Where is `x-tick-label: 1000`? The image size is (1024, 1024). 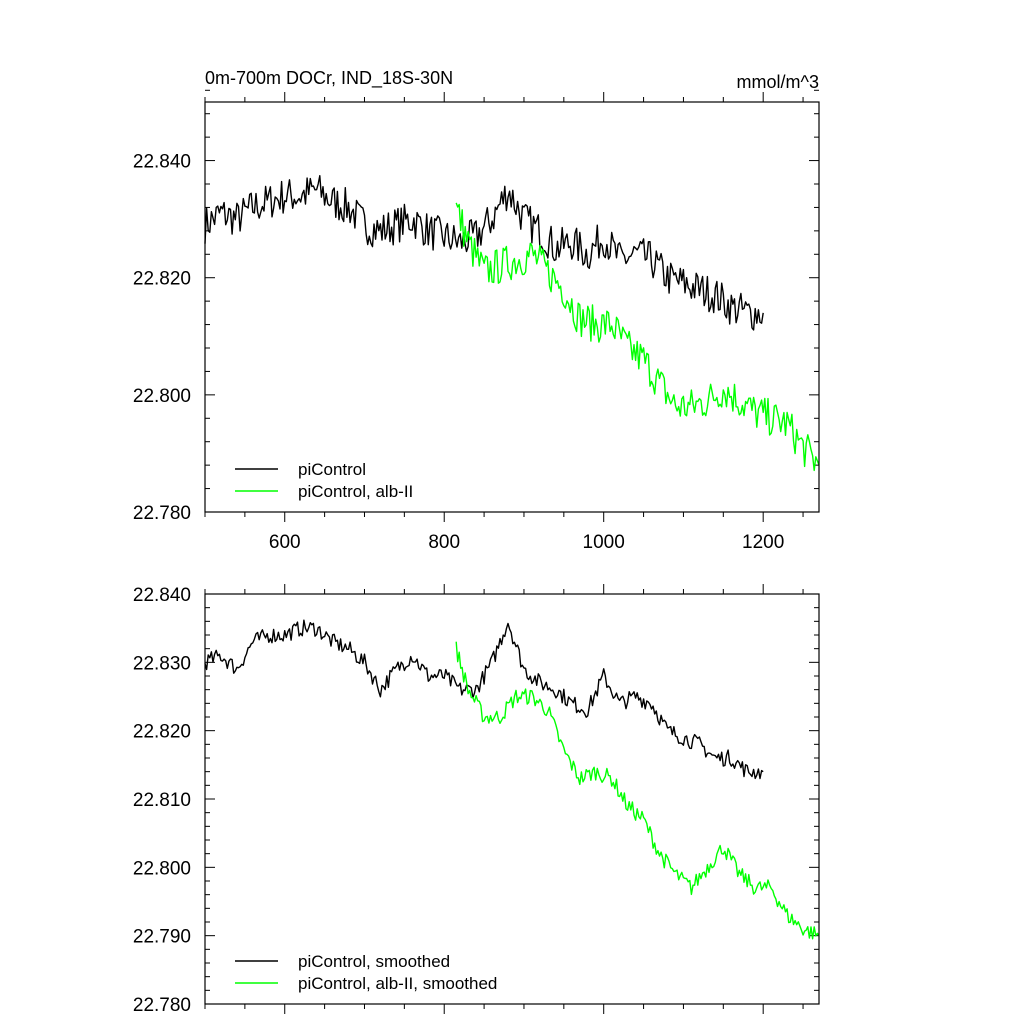
x-tick-label: 1000 is located at coordinates (604, 542).